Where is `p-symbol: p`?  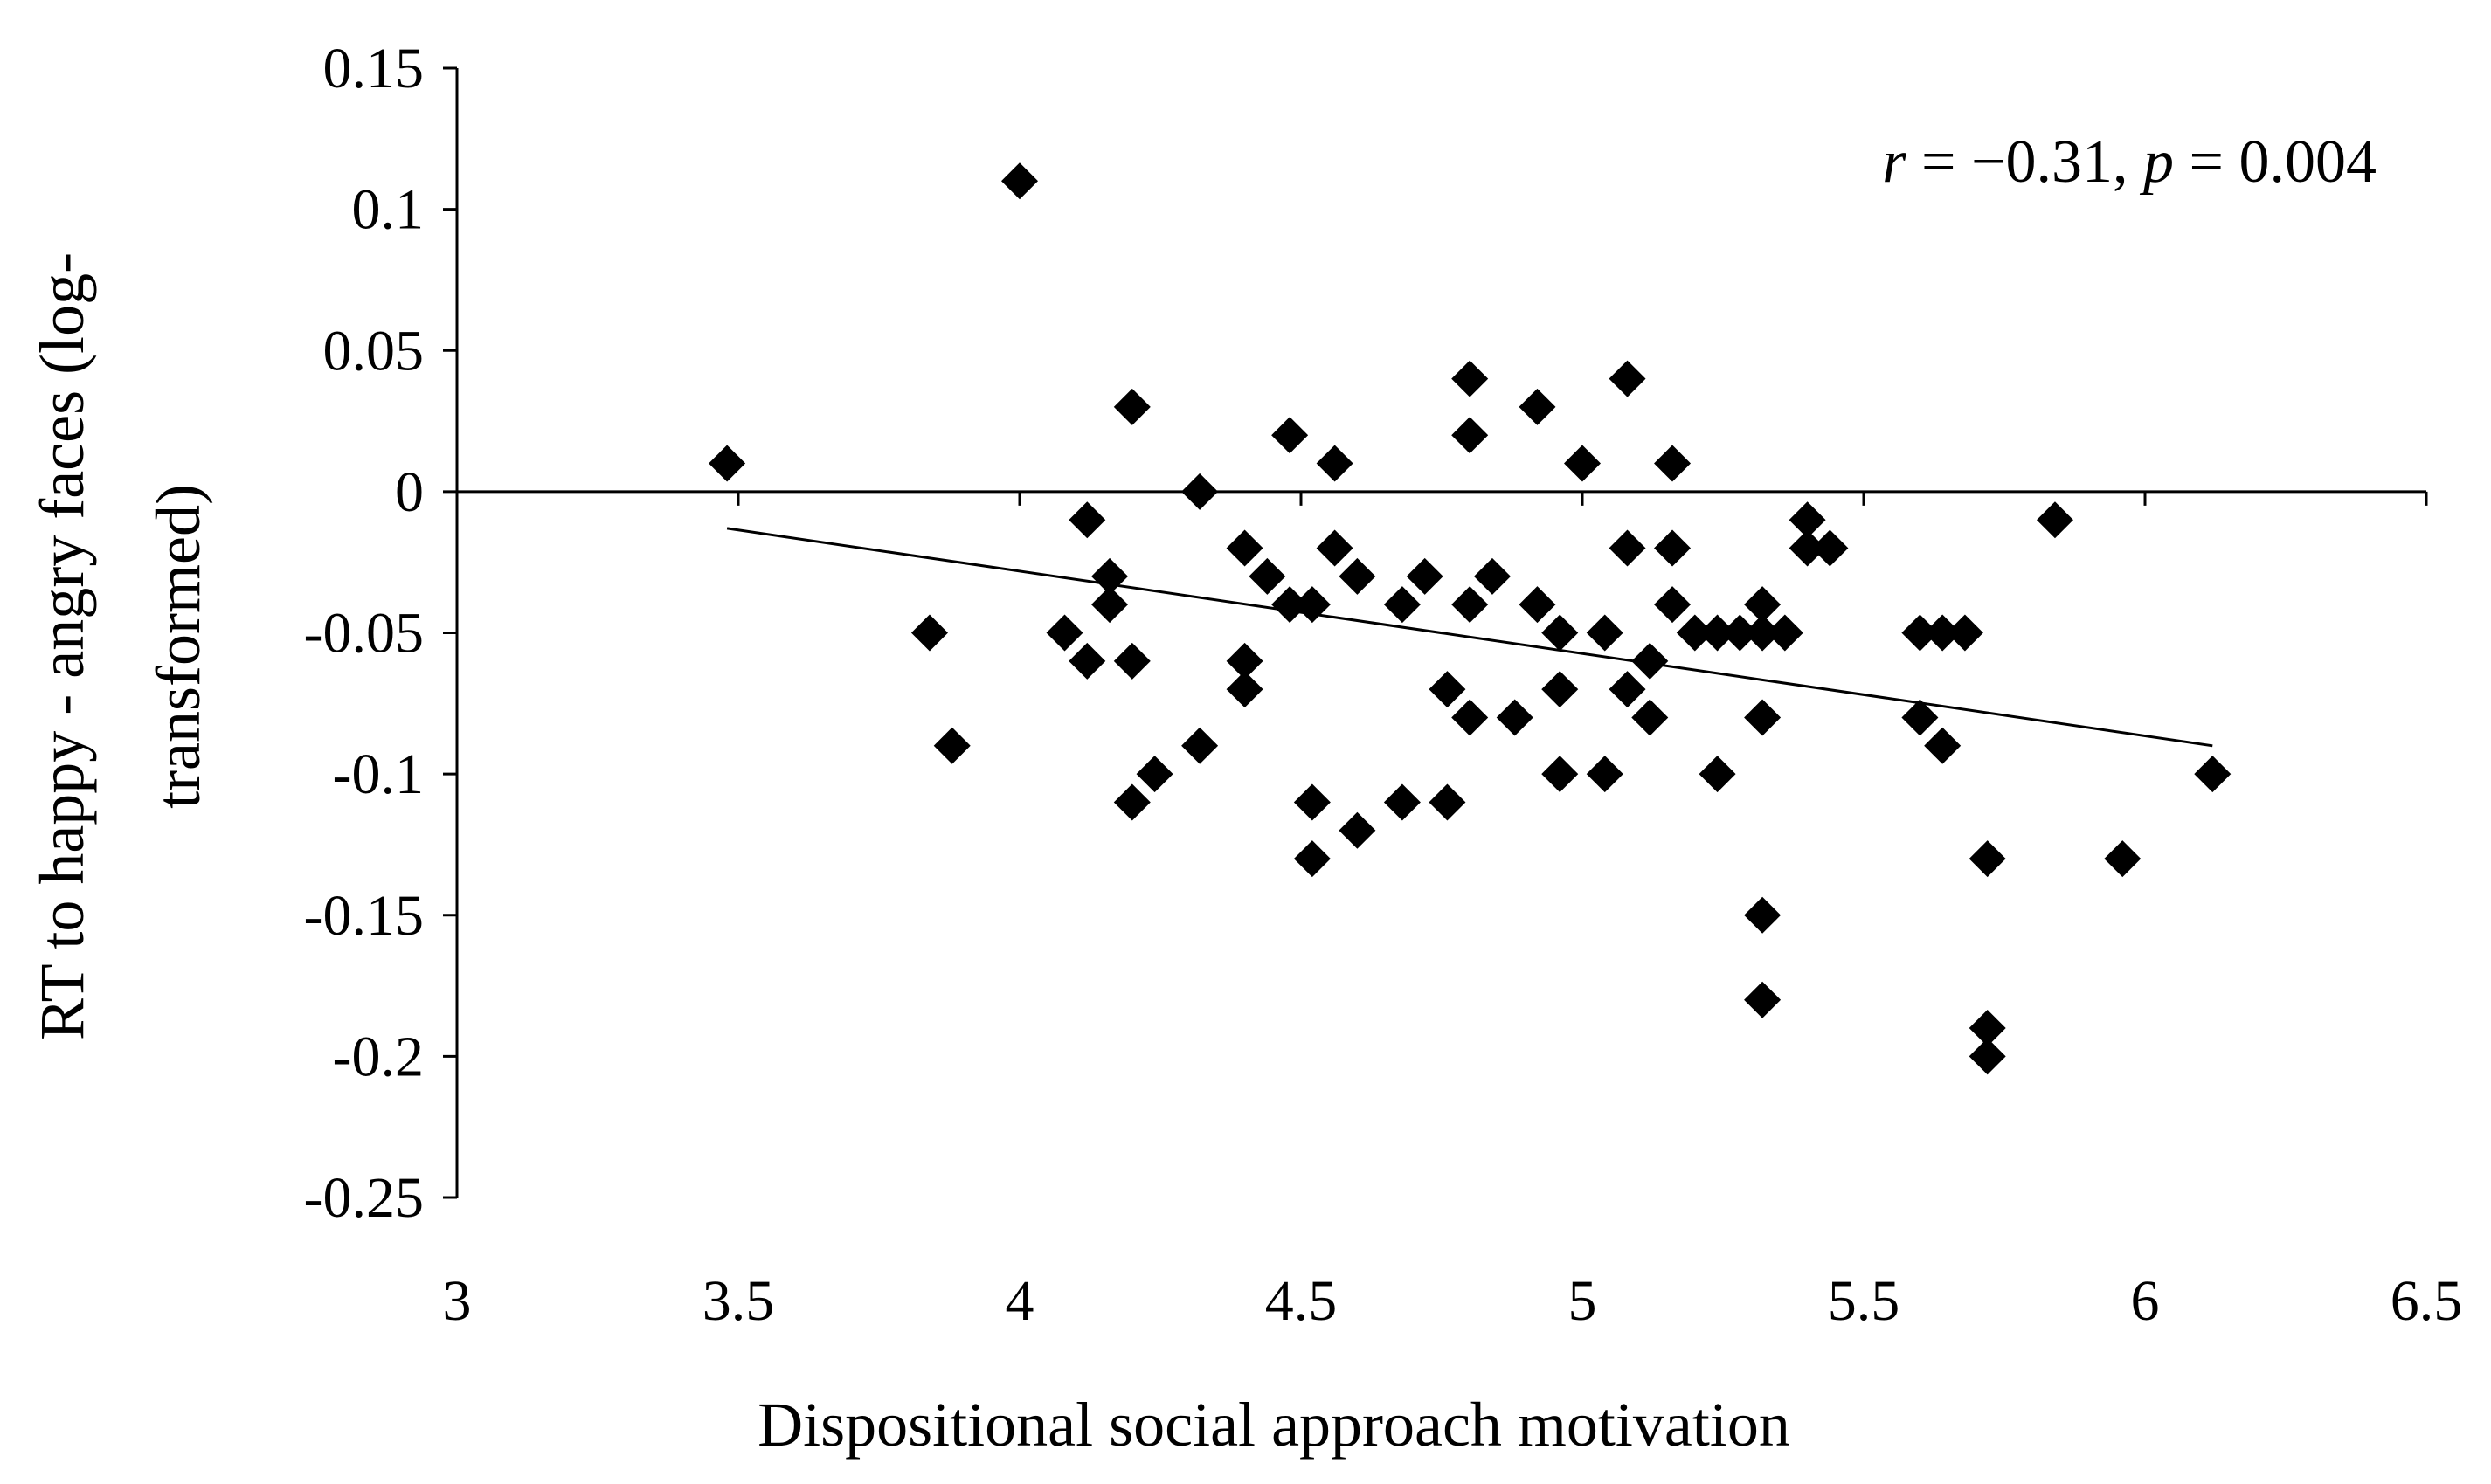 p-symbol: p is located at coordinates (2156, 162).